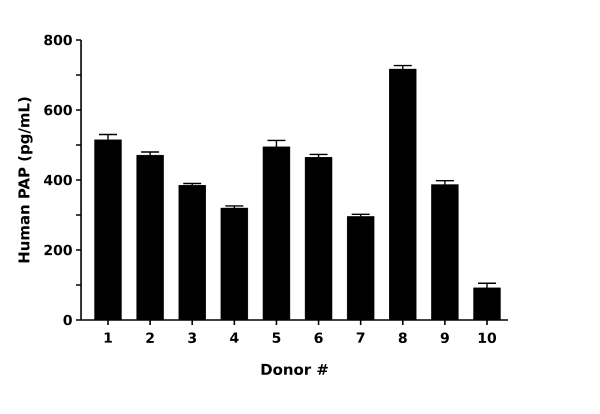 The width and height of the screenshot is (600, 414). Describe the element at coordinates (67, 320) in the screenshot. I see `y-tick-label: 0` at that location.